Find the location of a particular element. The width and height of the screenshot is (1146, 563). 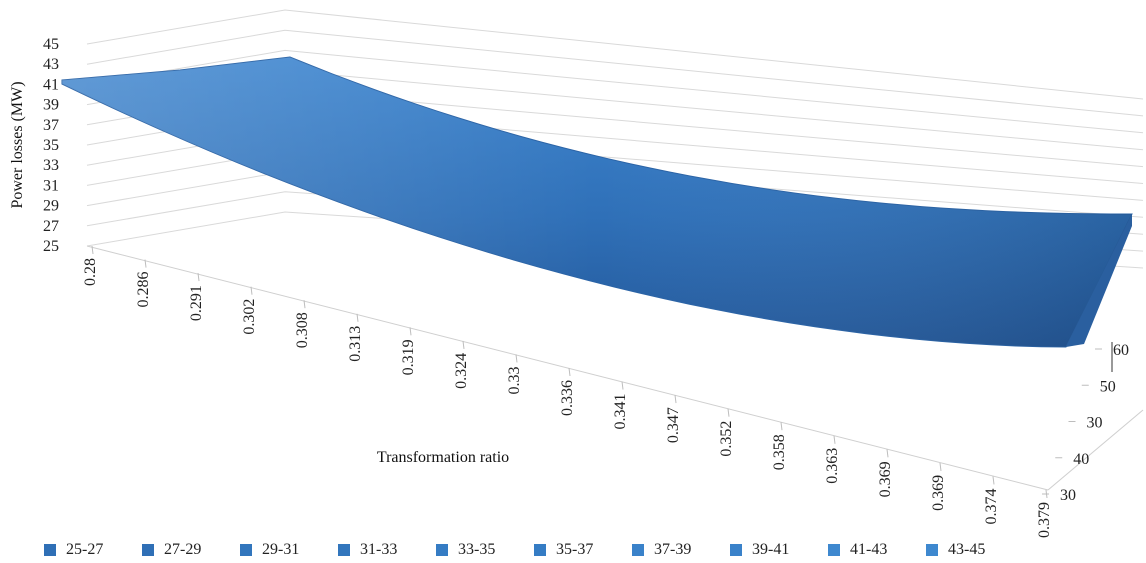

z-tick-label: 37 is located at coordinates (51, 125).